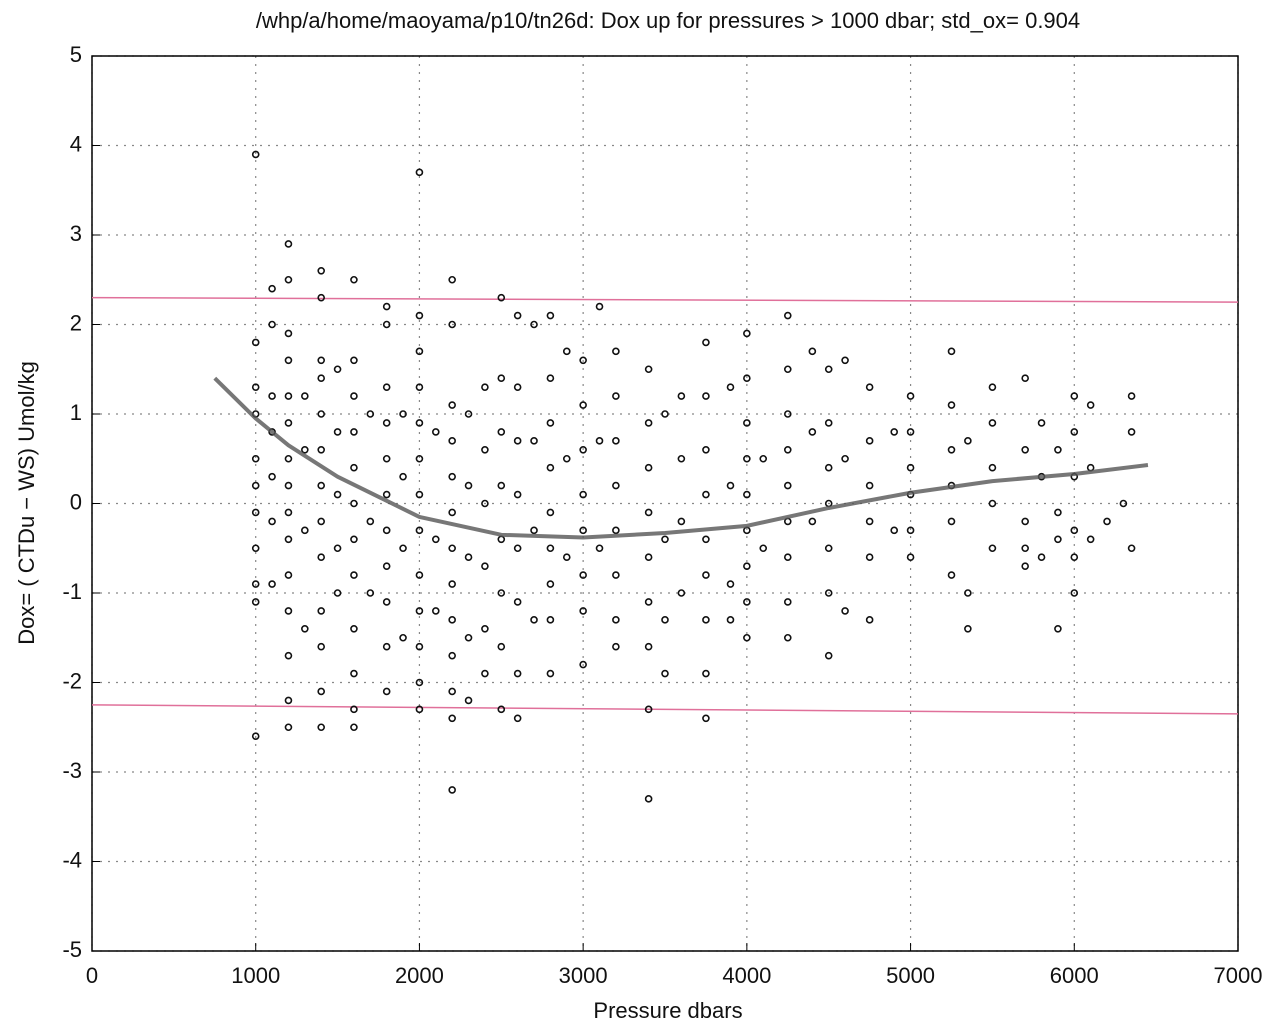  What do you see at coordinates (665, 299) in the screenshot?
I see `bound-line` at bounding box center [665, 299].